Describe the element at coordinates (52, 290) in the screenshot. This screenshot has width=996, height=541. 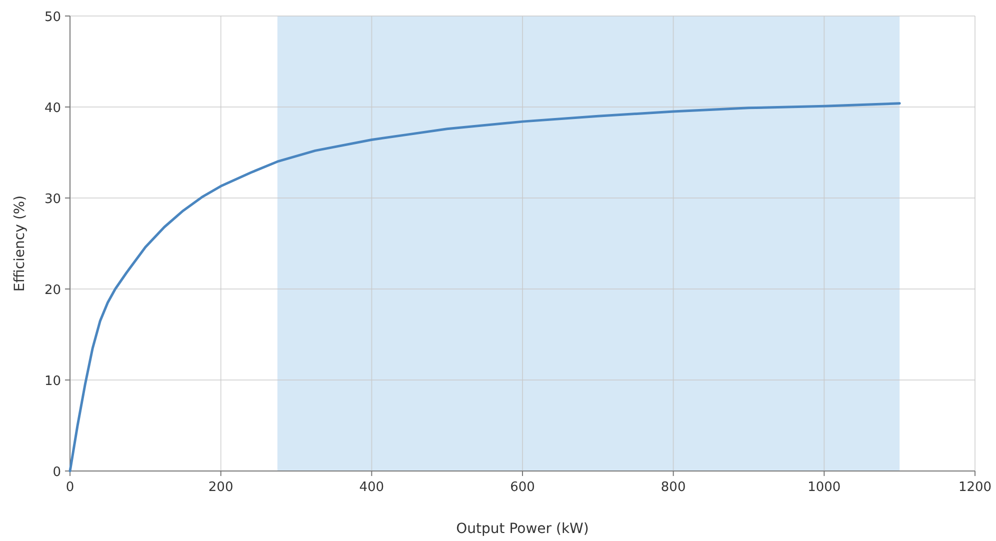
I see `y-tick-label: 20` at that location.